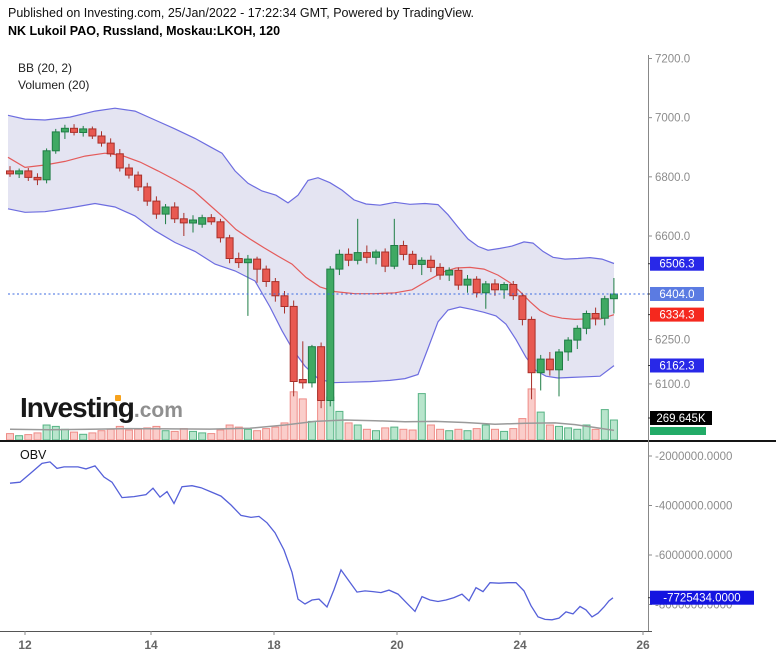 The width and height of the screenshot is (776, 662). I want to click on price-tick-label: 6800.0, so click(672, 178).